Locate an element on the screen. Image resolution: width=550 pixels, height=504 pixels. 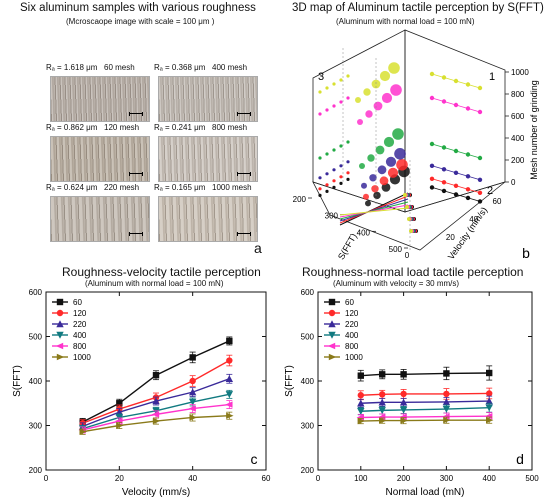
panel-d-title: Roughness-normal load tactile perception is located at coordinates (413, 272).